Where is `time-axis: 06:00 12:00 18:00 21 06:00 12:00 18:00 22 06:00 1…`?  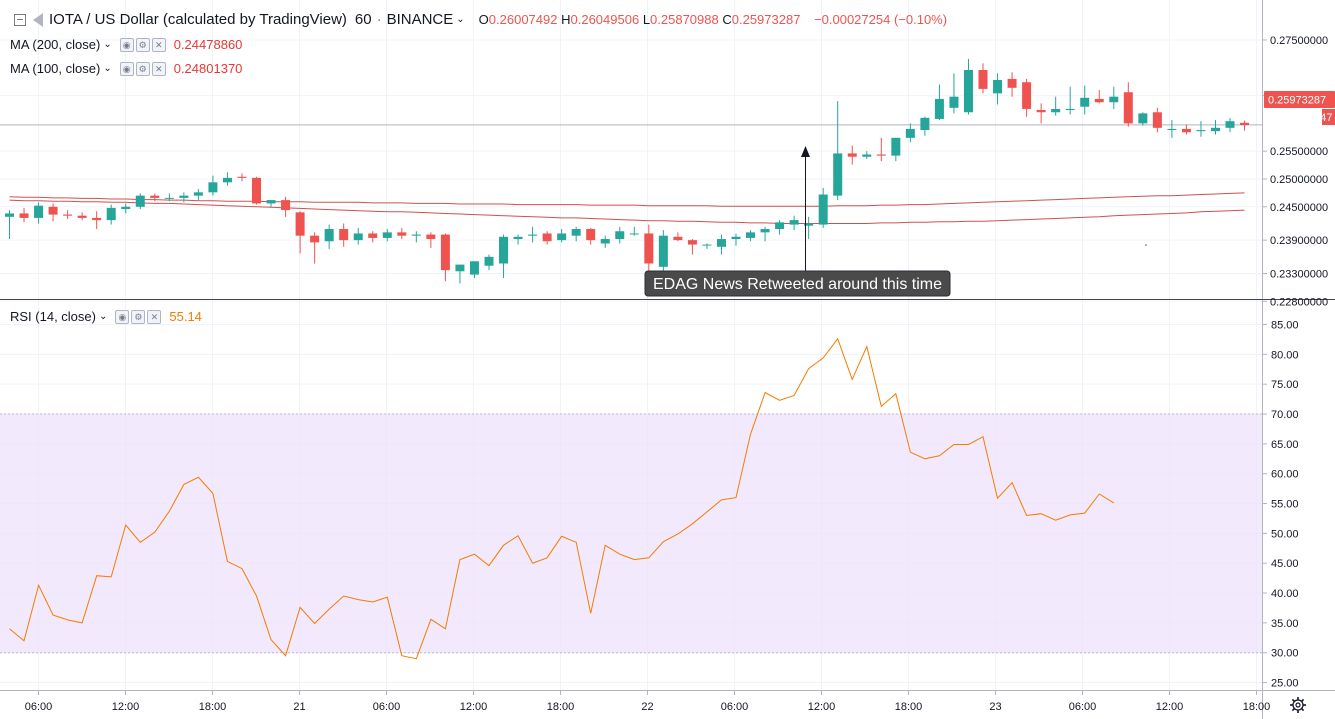
time-axis: 06:00 12:00 18:00 21 06:00 12:00 18:00 22 06:00 1… is located at coordinates (648, 702).